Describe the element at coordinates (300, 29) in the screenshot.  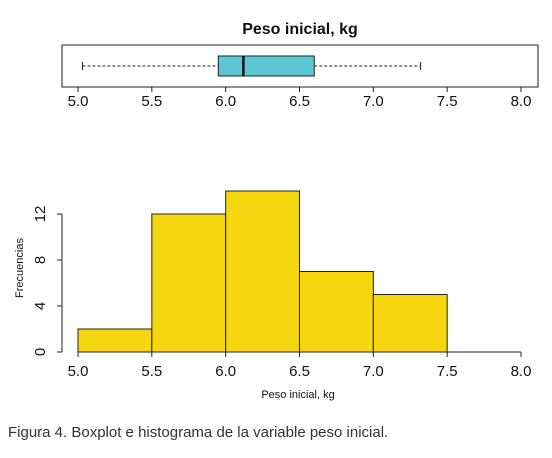
I see `boxplot-title: Peso inicial, kg` at that location.